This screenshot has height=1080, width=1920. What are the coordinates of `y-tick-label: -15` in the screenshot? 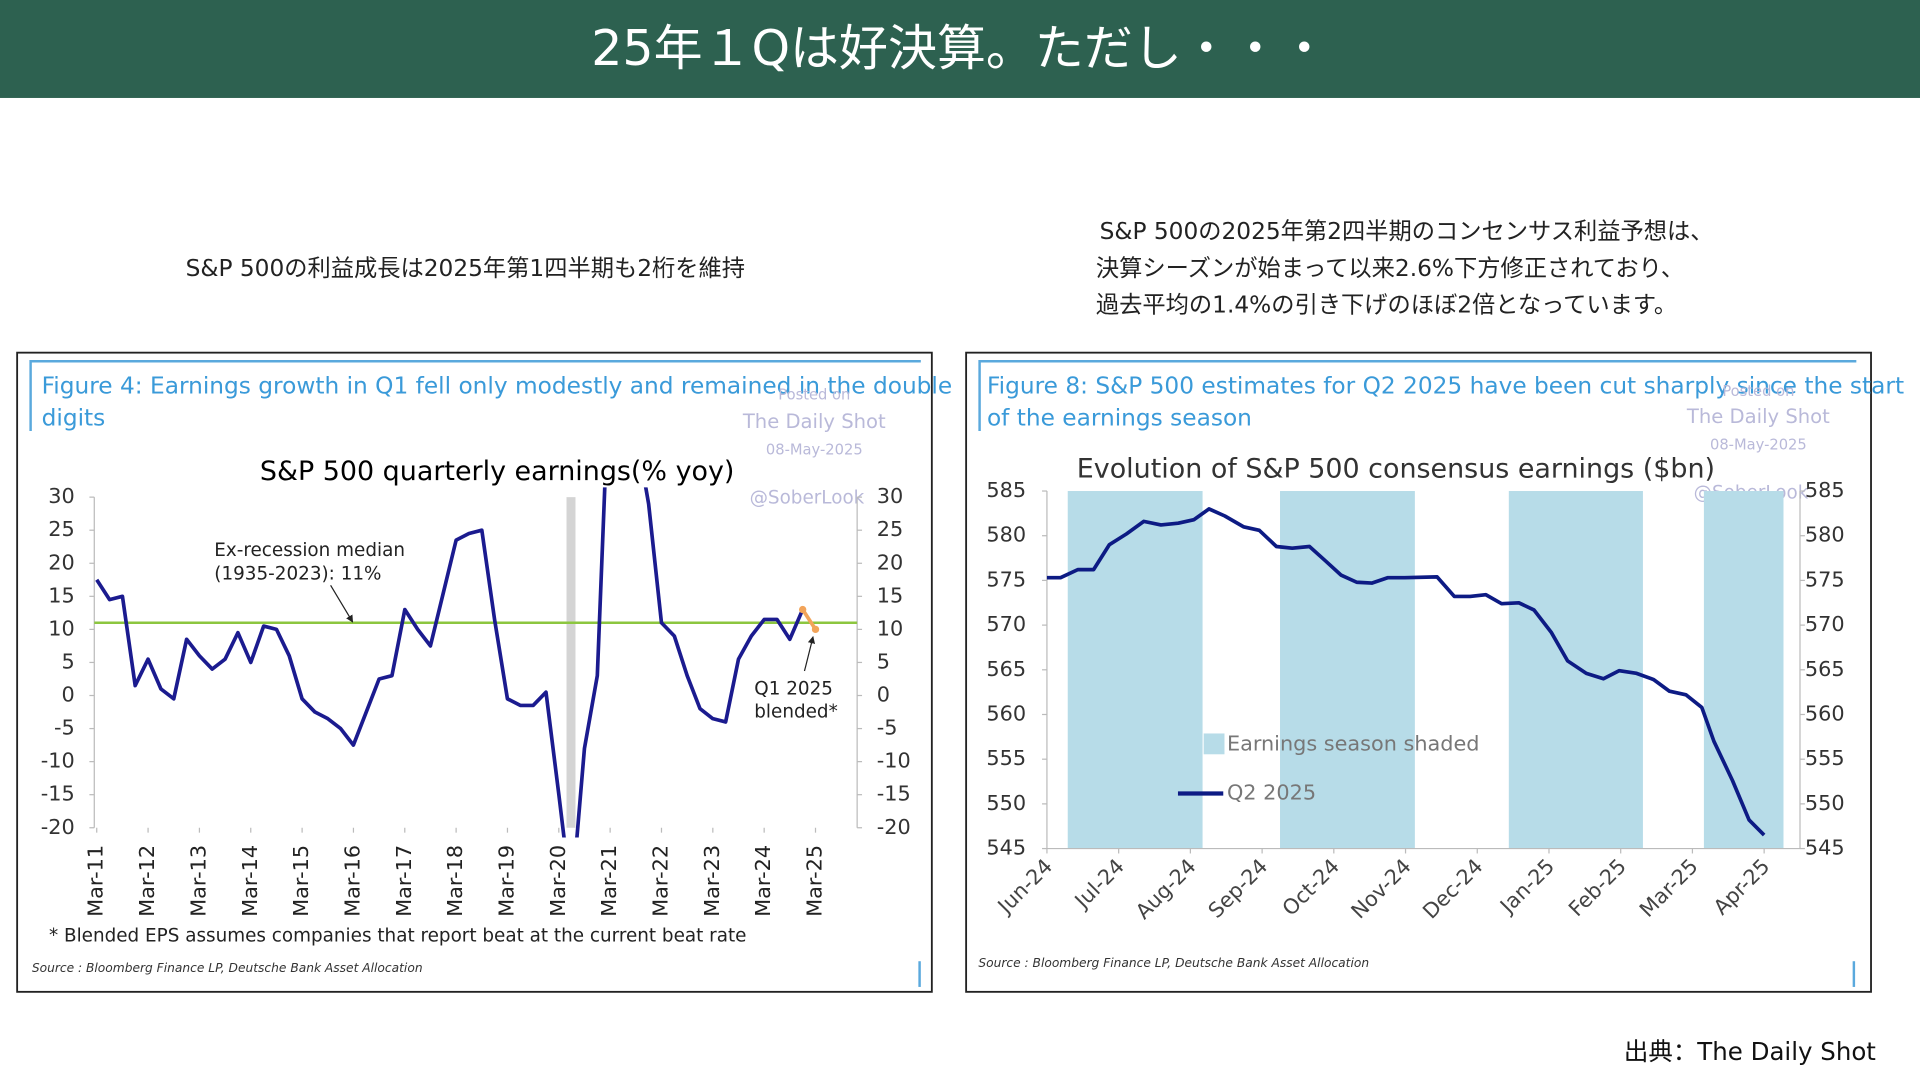 It's located at (58, 794).